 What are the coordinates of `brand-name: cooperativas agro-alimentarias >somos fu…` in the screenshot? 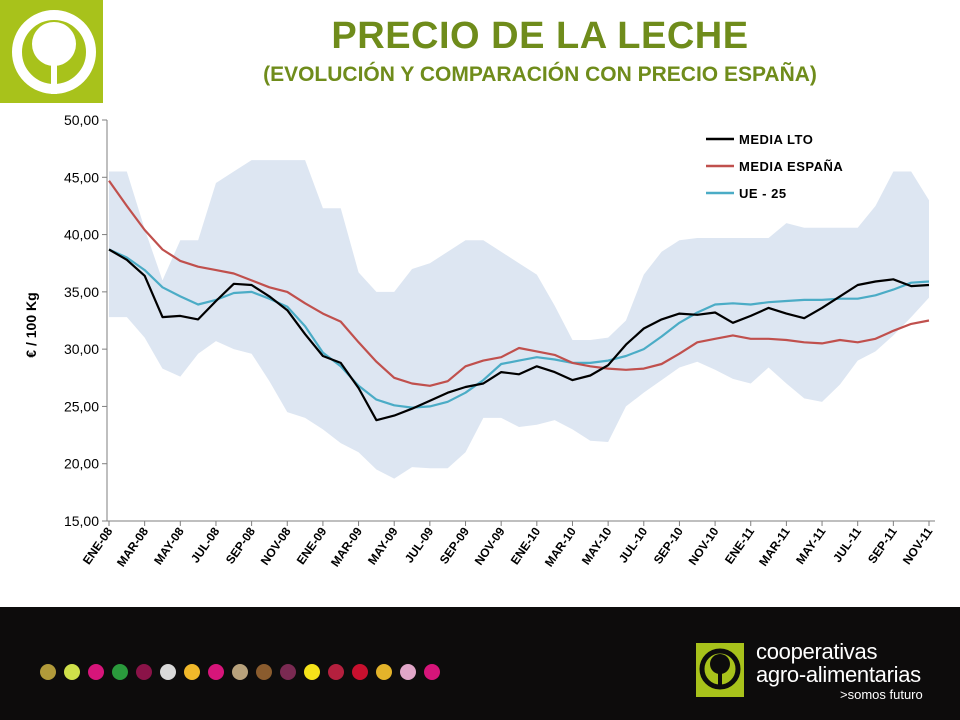 It's located at (839, 672).